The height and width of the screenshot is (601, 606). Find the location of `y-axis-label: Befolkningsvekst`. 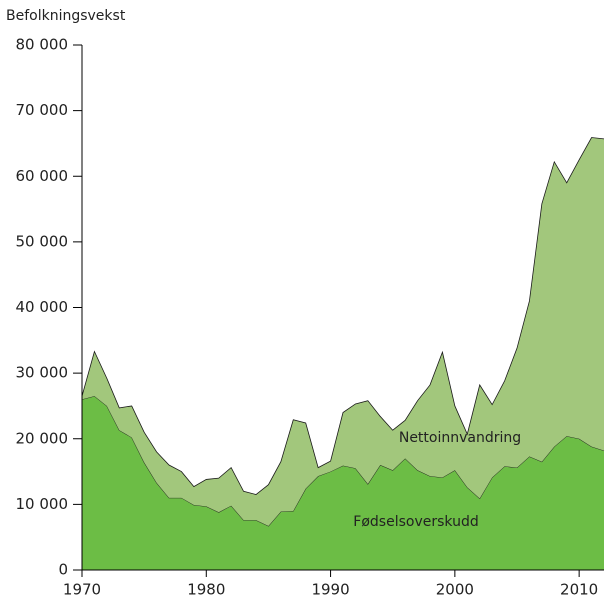

y-axis-label: Befolkningsvekst is located at coordinates (66, 16).